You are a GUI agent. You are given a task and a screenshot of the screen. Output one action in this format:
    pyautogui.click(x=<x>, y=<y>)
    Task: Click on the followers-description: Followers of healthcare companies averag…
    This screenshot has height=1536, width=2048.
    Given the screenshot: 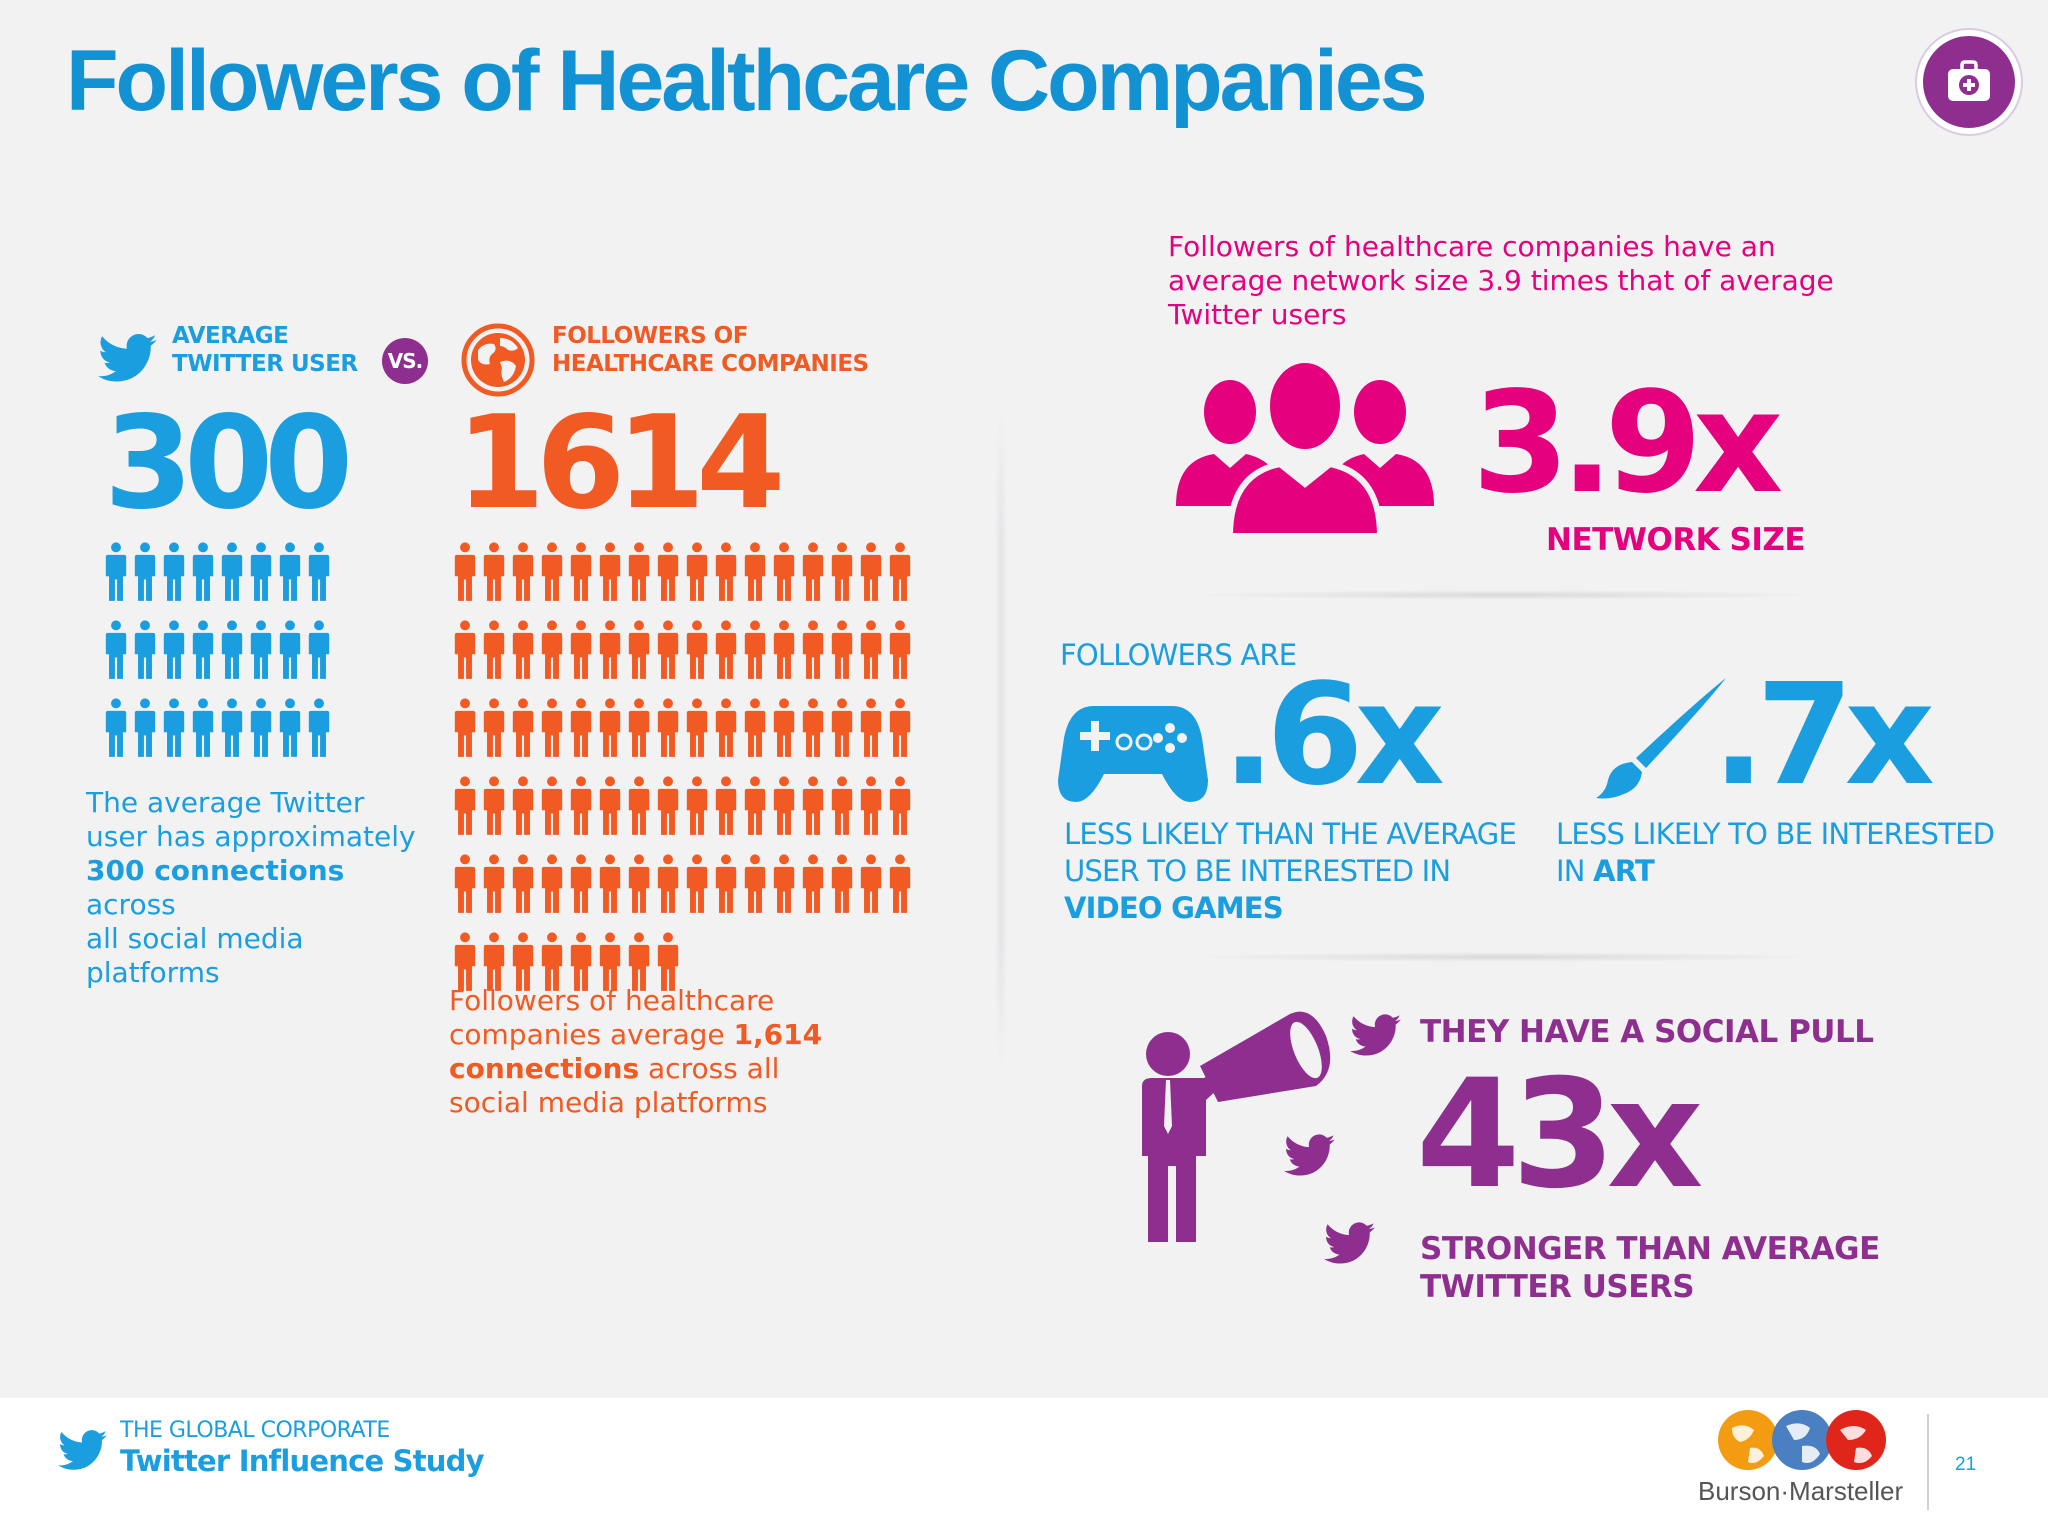 What is the action you would take?
    pyautogui.click(x=636, y=1051)
    